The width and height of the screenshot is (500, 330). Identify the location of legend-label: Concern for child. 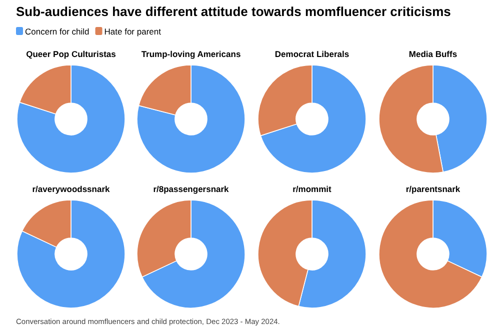
(57, 31).